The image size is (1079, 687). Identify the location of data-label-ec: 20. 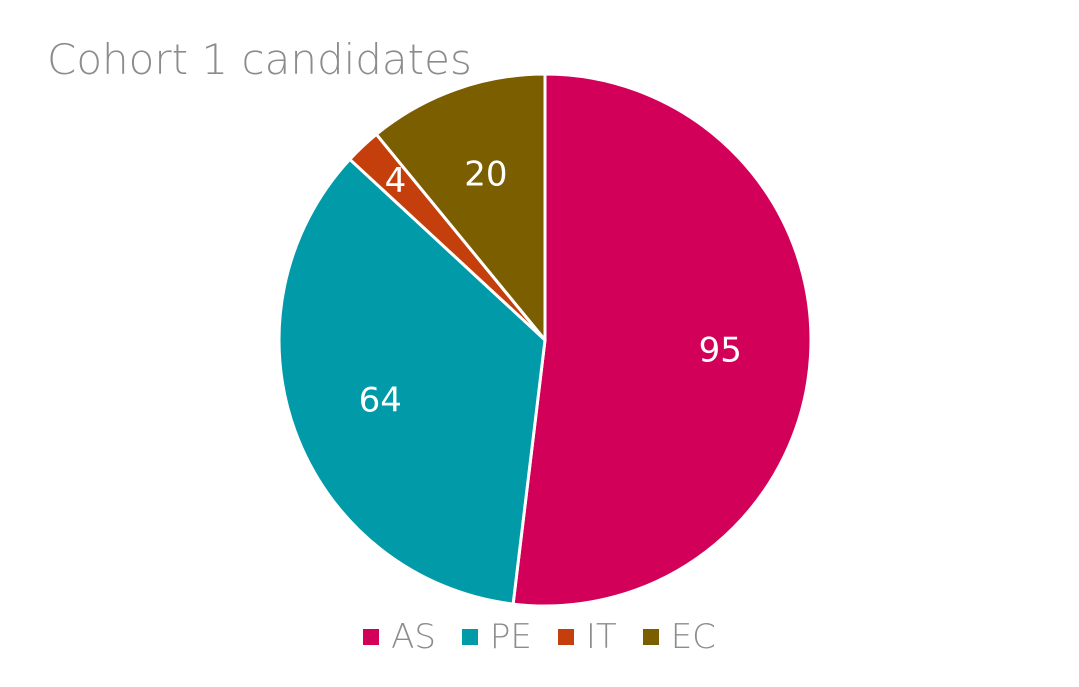
(485, 175).